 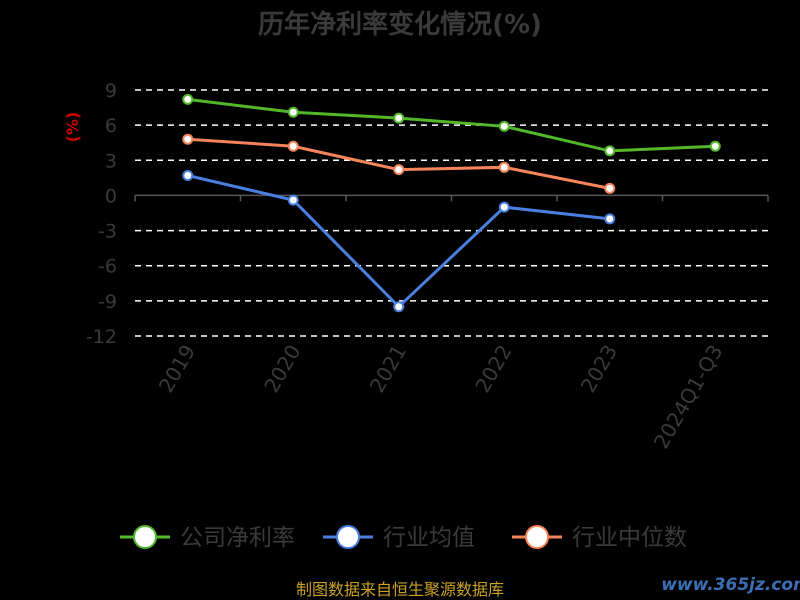 I want to click on y-tick-label: 6, so click(x=111, y=126).